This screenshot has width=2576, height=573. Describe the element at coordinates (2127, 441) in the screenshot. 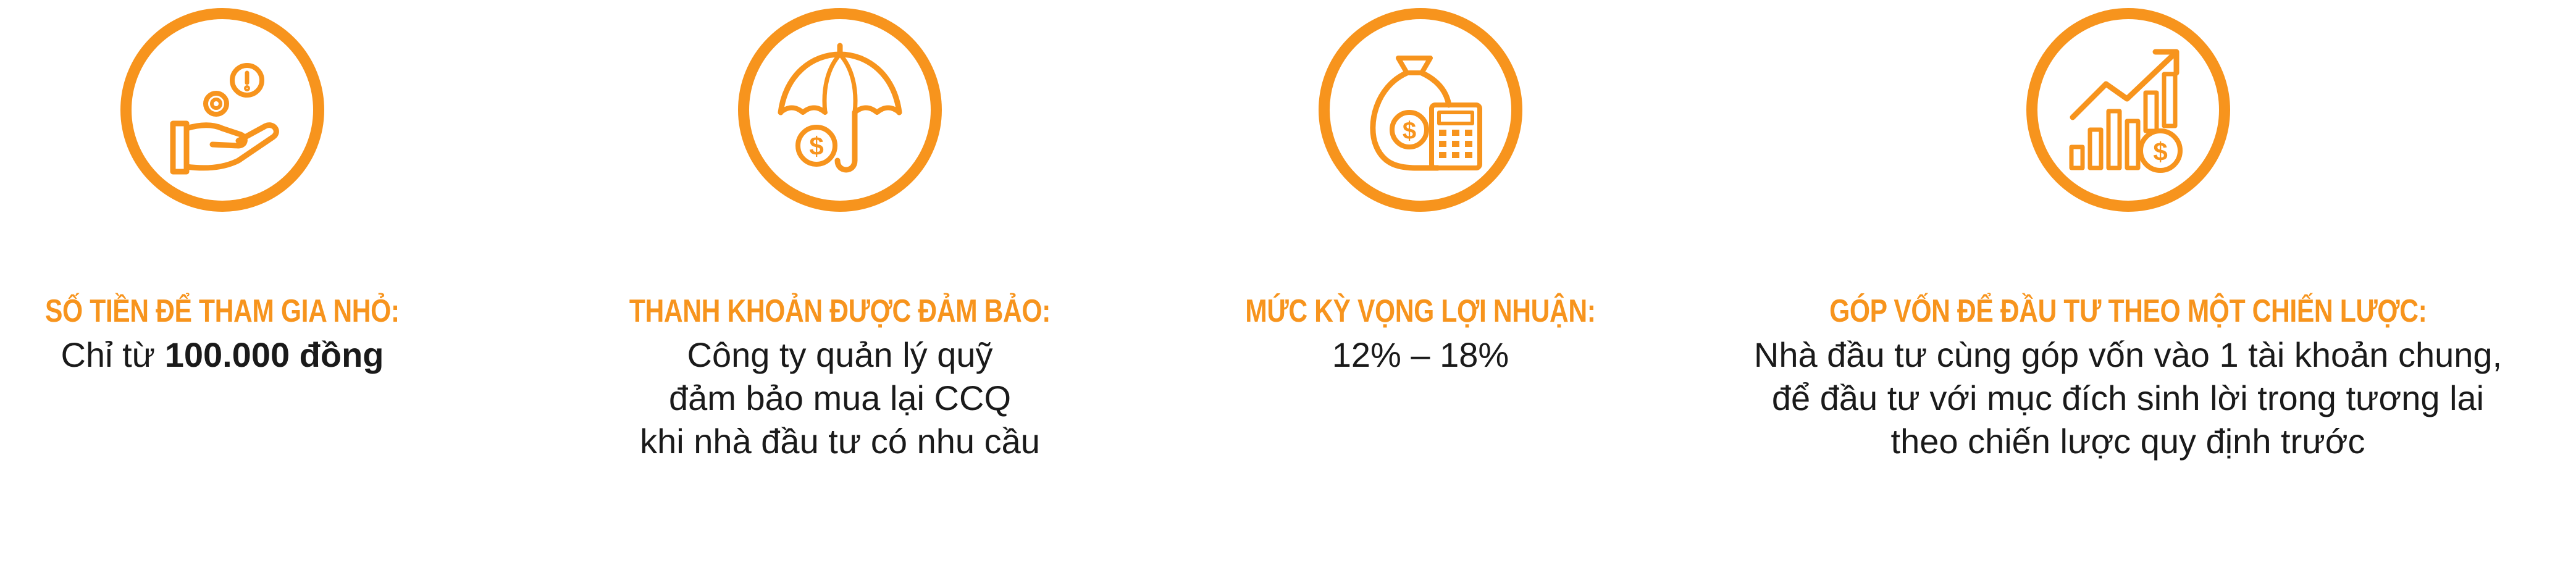

I see `description-line: theo chiến lược quy định trước` at that location.